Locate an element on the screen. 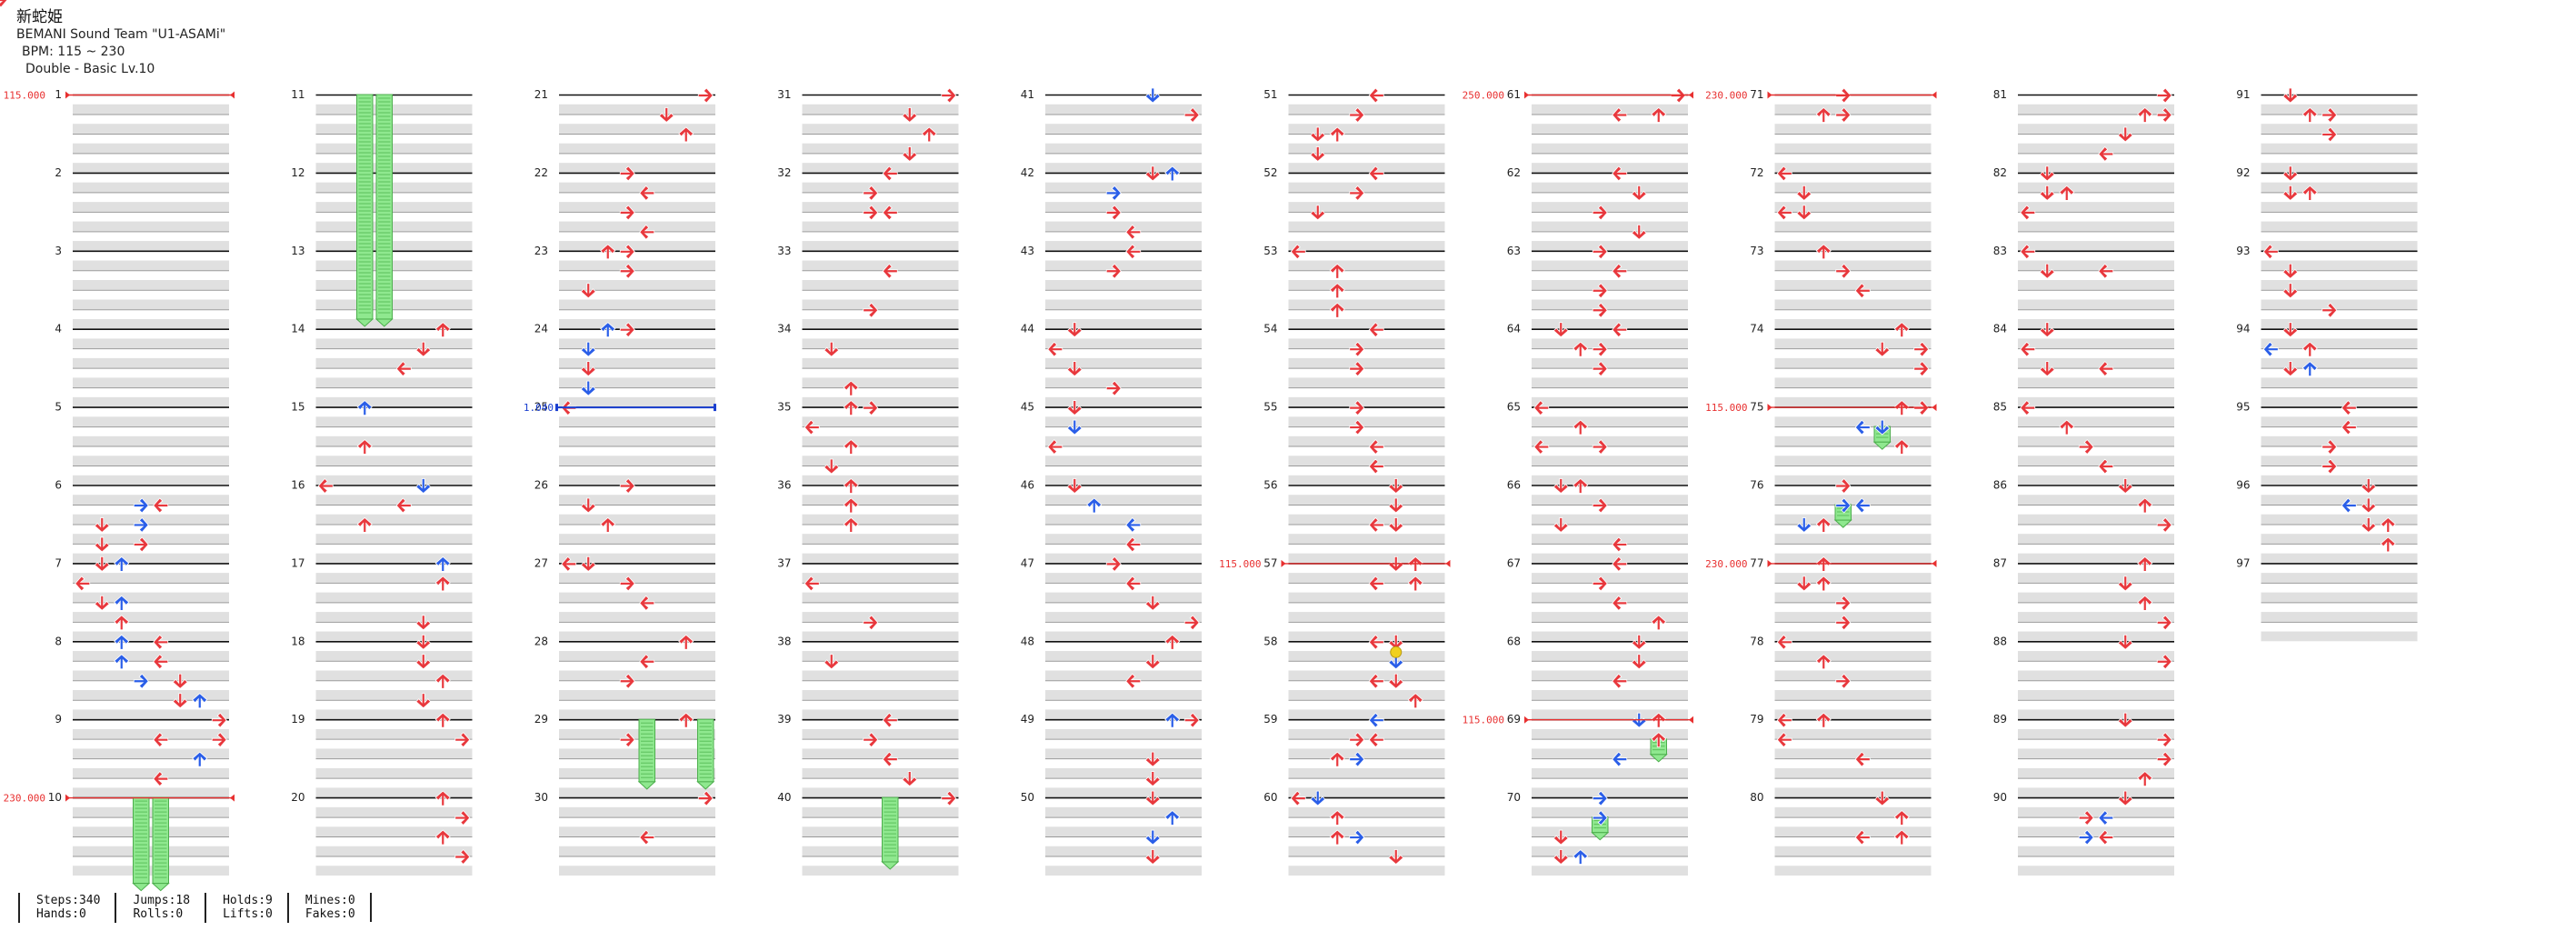 The height and width of the screenshot is (931, 2576). measure-44: 44 is located at coordinates (1111, 365).